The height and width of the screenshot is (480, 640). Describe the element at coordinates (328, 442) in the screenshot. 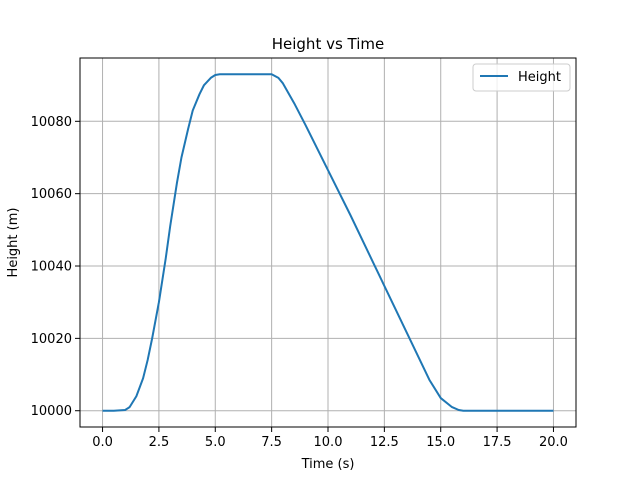

I see `x-tick-label: 10.0` at that location.